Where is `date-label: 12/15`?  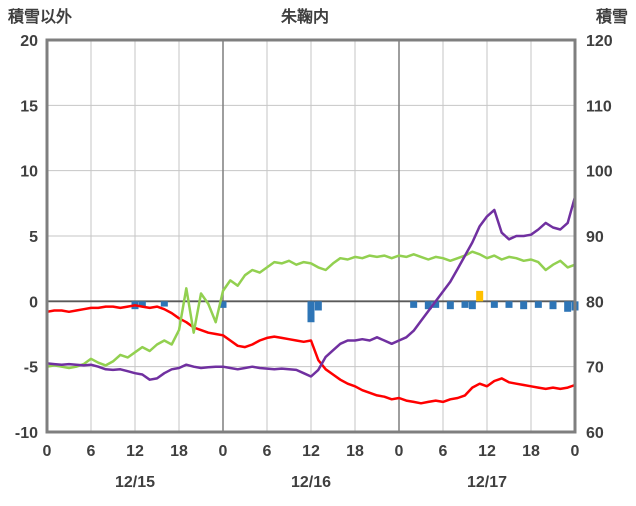 date-label: 12/15 is located at coordinates (135, 482).